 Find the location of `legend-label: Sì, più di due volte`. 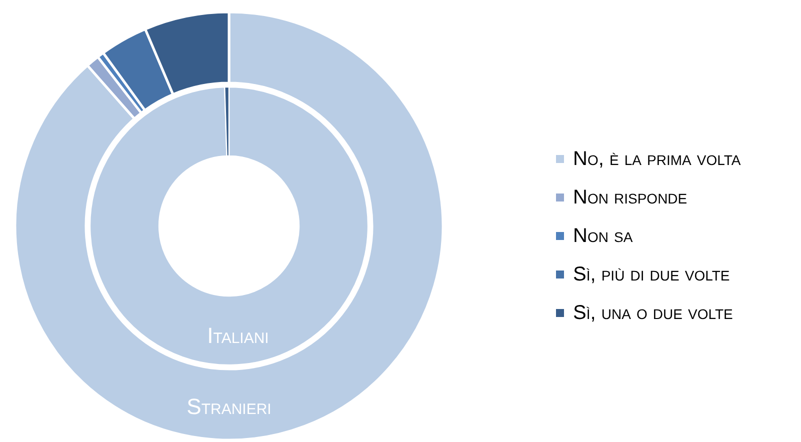

legend-label: Sì, più di due volte is located at coordinates (651, 275).